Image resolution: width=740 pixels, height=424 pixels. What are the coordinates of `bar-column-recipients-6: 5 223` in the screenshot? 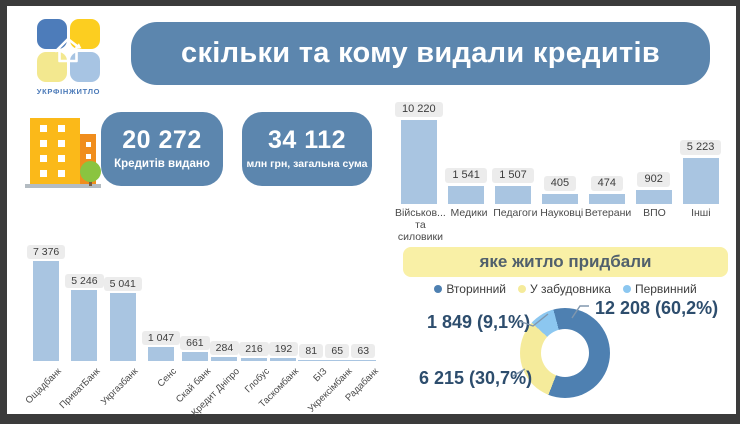 It's located at (700, 150).